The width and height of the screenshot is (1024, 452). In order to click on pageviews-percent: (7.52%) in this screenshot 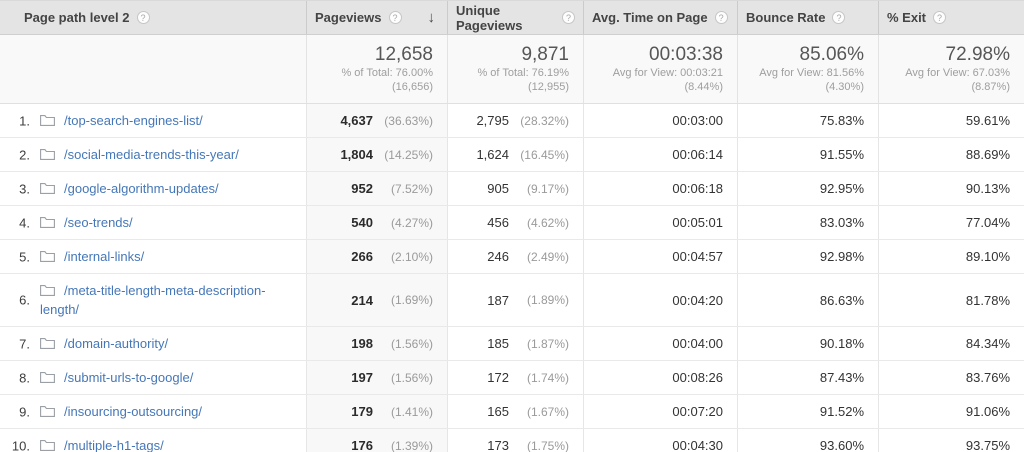, I will do `click(411, 188)`.